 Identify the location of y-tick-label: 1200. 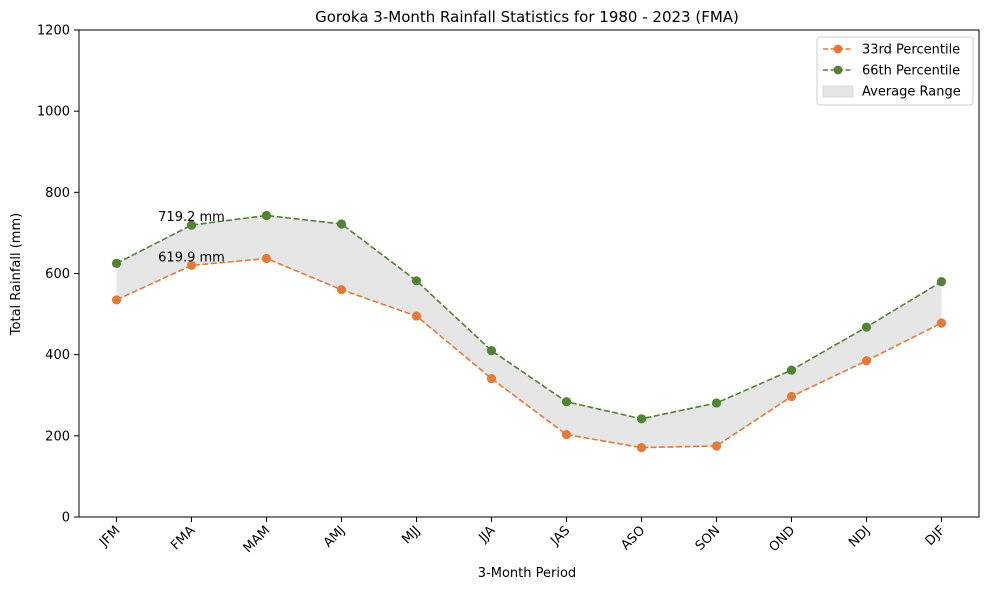
(53, 31).